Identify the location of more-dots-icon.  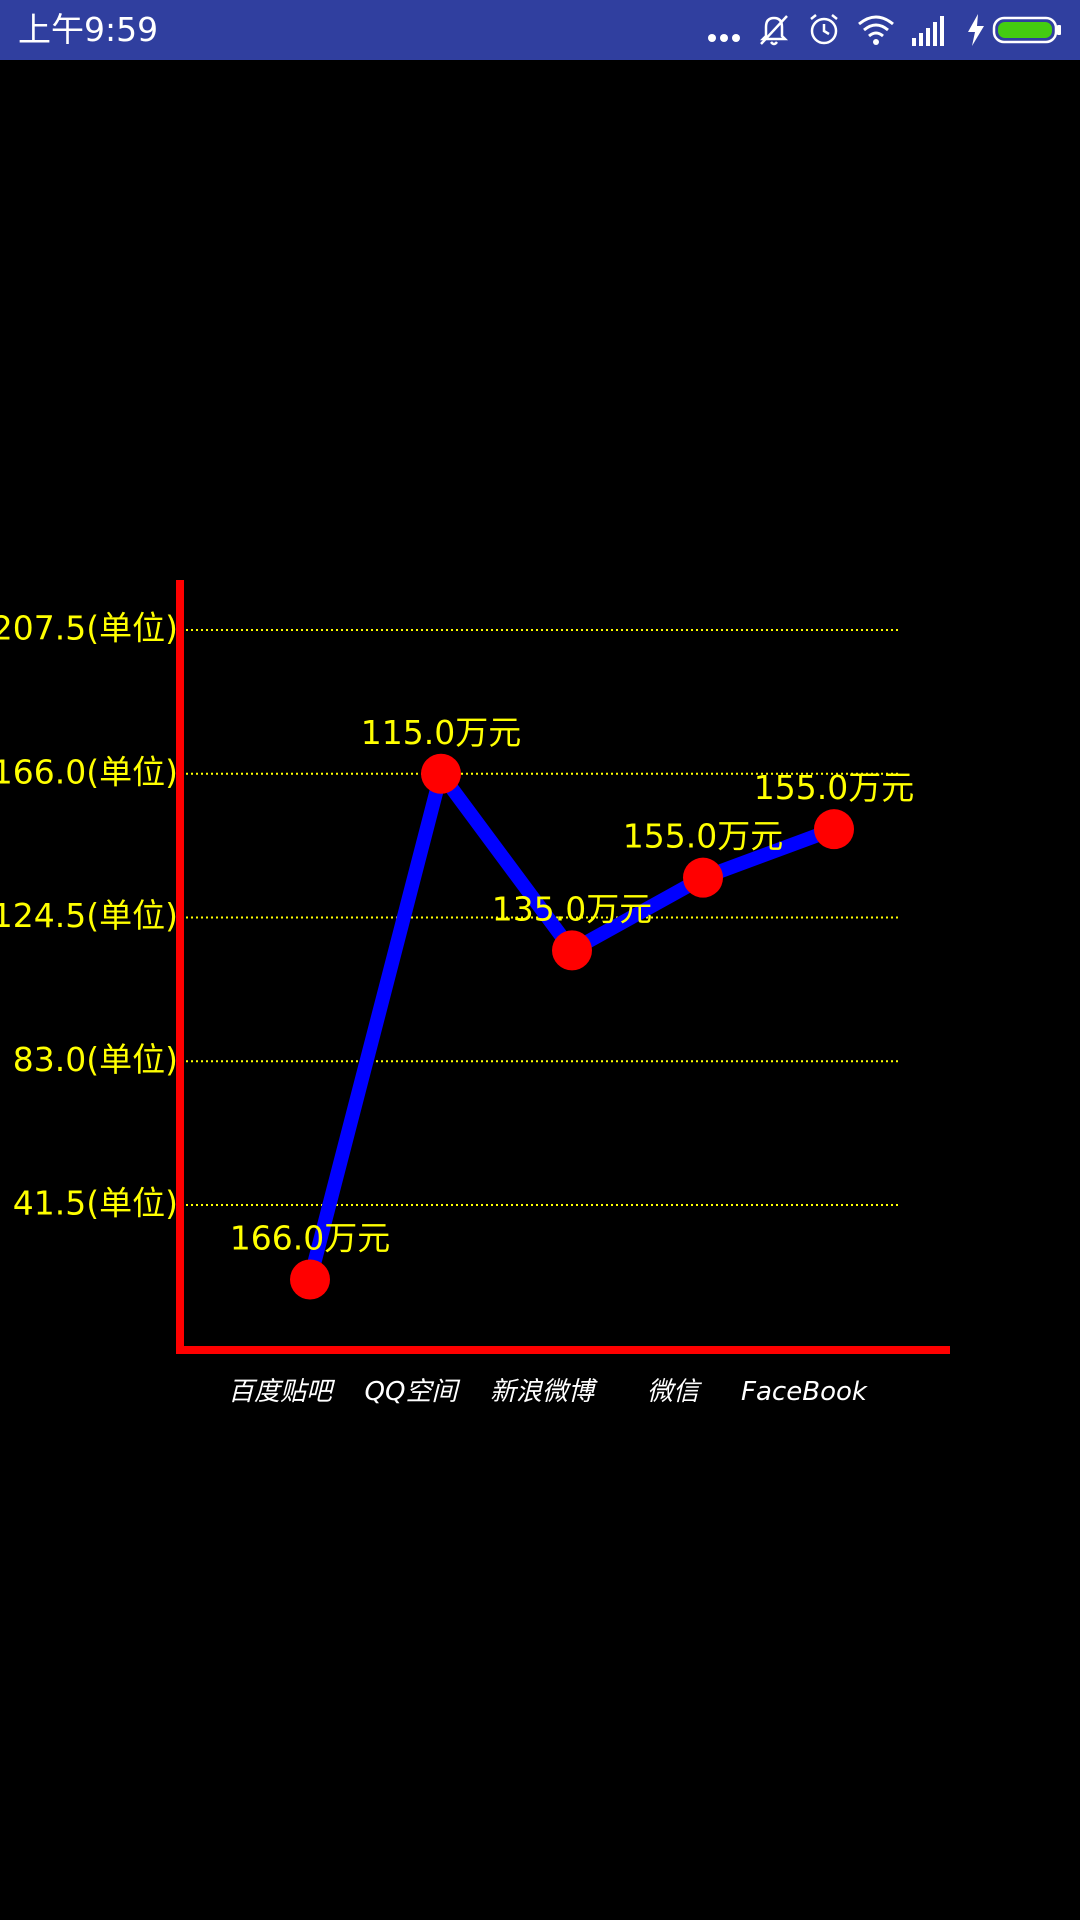
(724, 38).